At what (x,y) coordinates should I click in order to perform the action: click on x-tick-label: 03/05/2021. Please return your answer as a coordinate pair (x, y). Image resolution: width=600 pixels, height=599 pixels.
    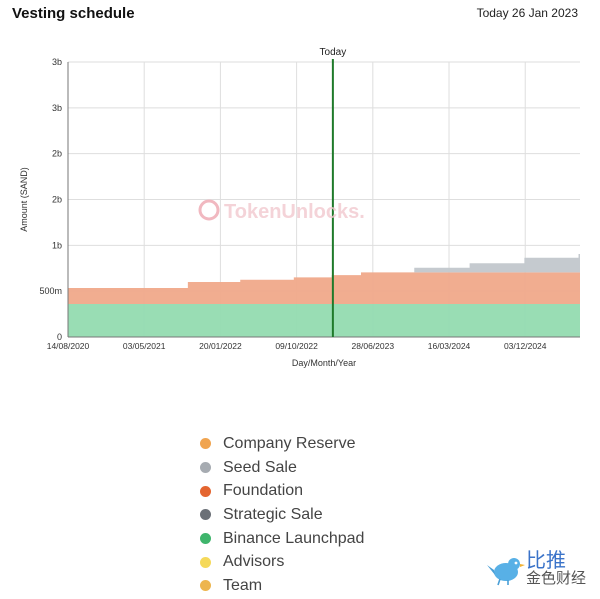
    Looking at the image, I should click on (144, 346).